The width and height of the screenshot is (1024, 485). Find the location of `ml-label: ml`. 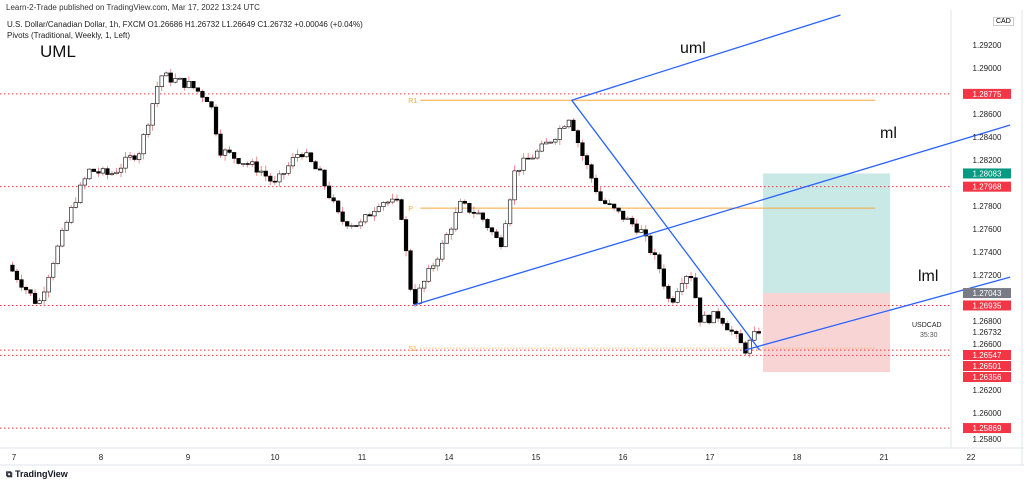

ml-label: ml is located at coordinates (888, 133).